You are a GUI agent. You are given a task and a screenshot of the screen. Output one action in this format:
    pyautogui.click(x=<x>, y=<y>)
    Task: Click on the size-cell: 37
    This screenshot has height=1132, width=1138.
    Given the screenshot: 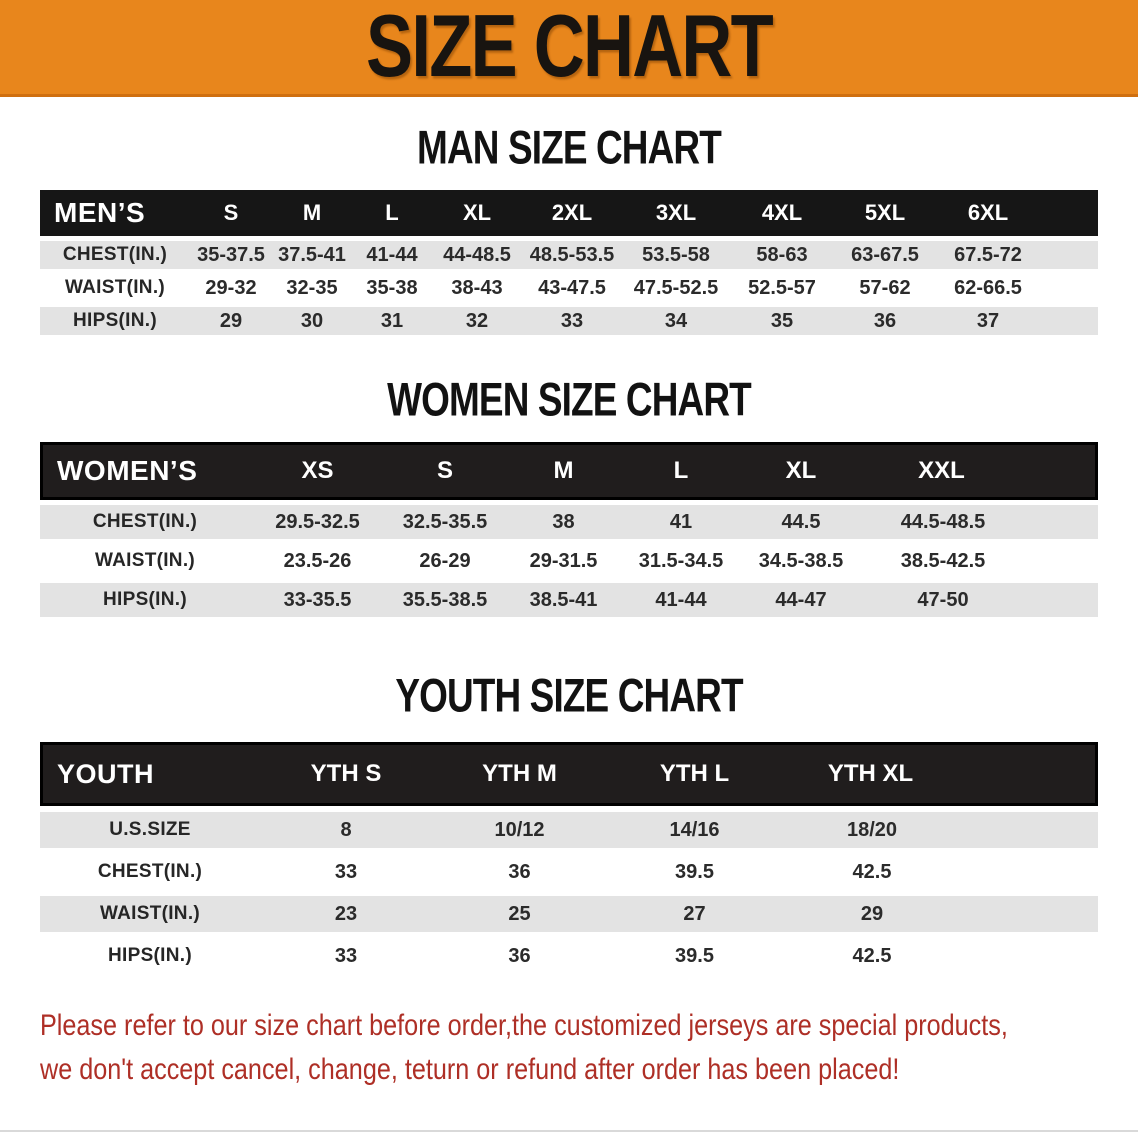 What is the action you would take?
    pyautogui.click(x=988, y=320)
    